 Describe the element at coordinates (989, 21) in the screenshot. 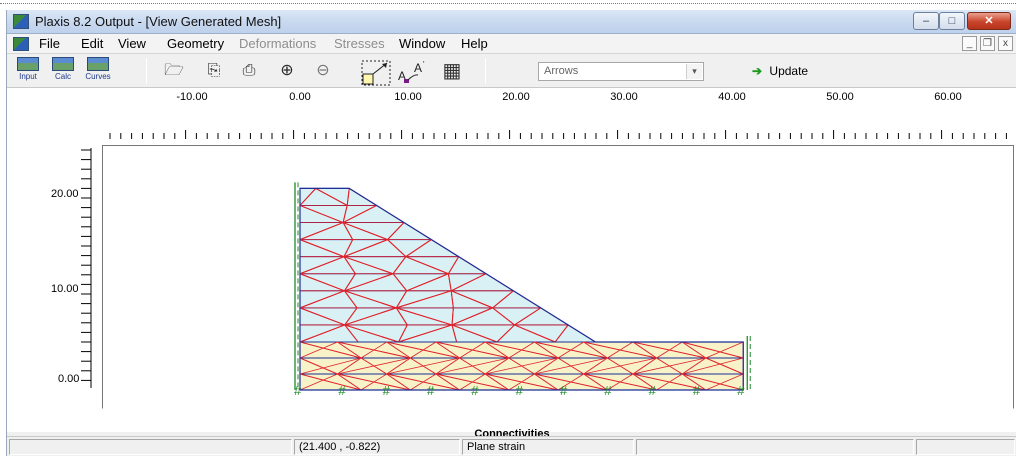

I see `close-button: ✕` at that location.